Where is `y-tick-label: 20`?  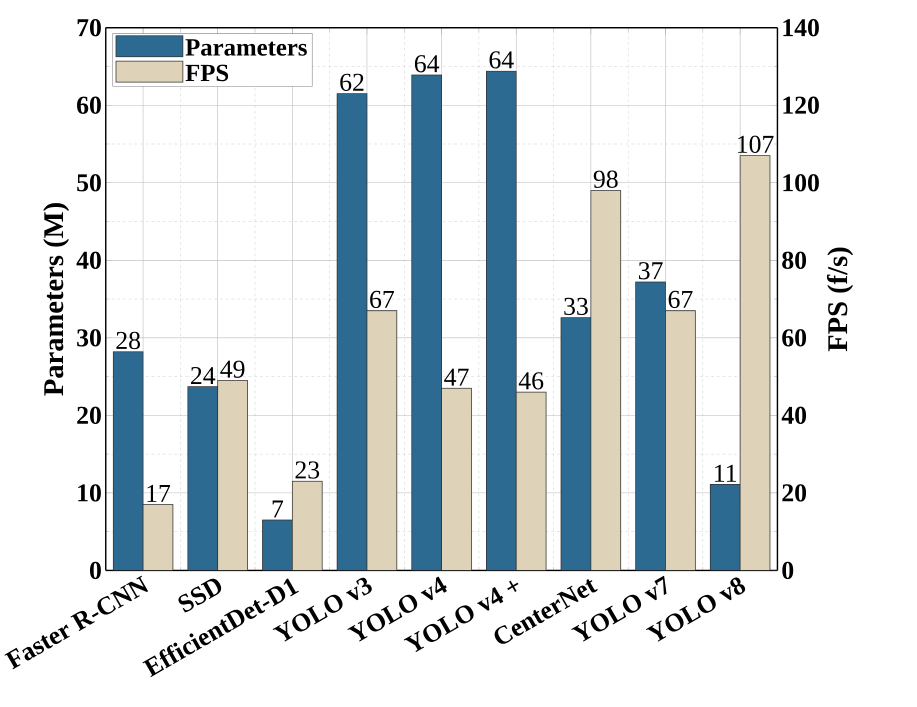
y-tick-label: 20 is located at coordinates (89, 415).